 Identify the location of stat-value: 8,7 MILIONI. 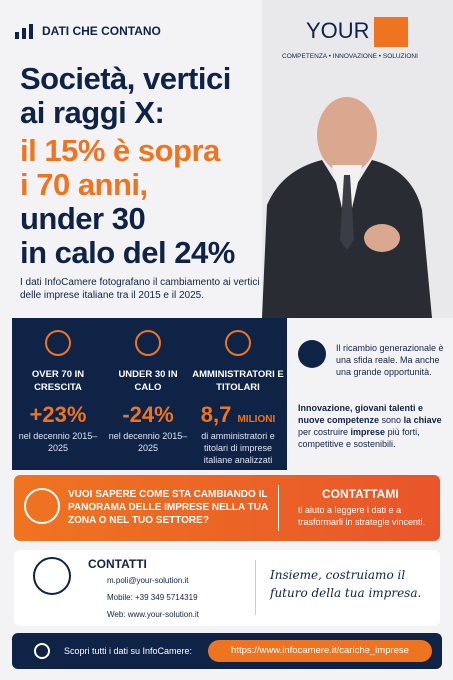
(238, 415).